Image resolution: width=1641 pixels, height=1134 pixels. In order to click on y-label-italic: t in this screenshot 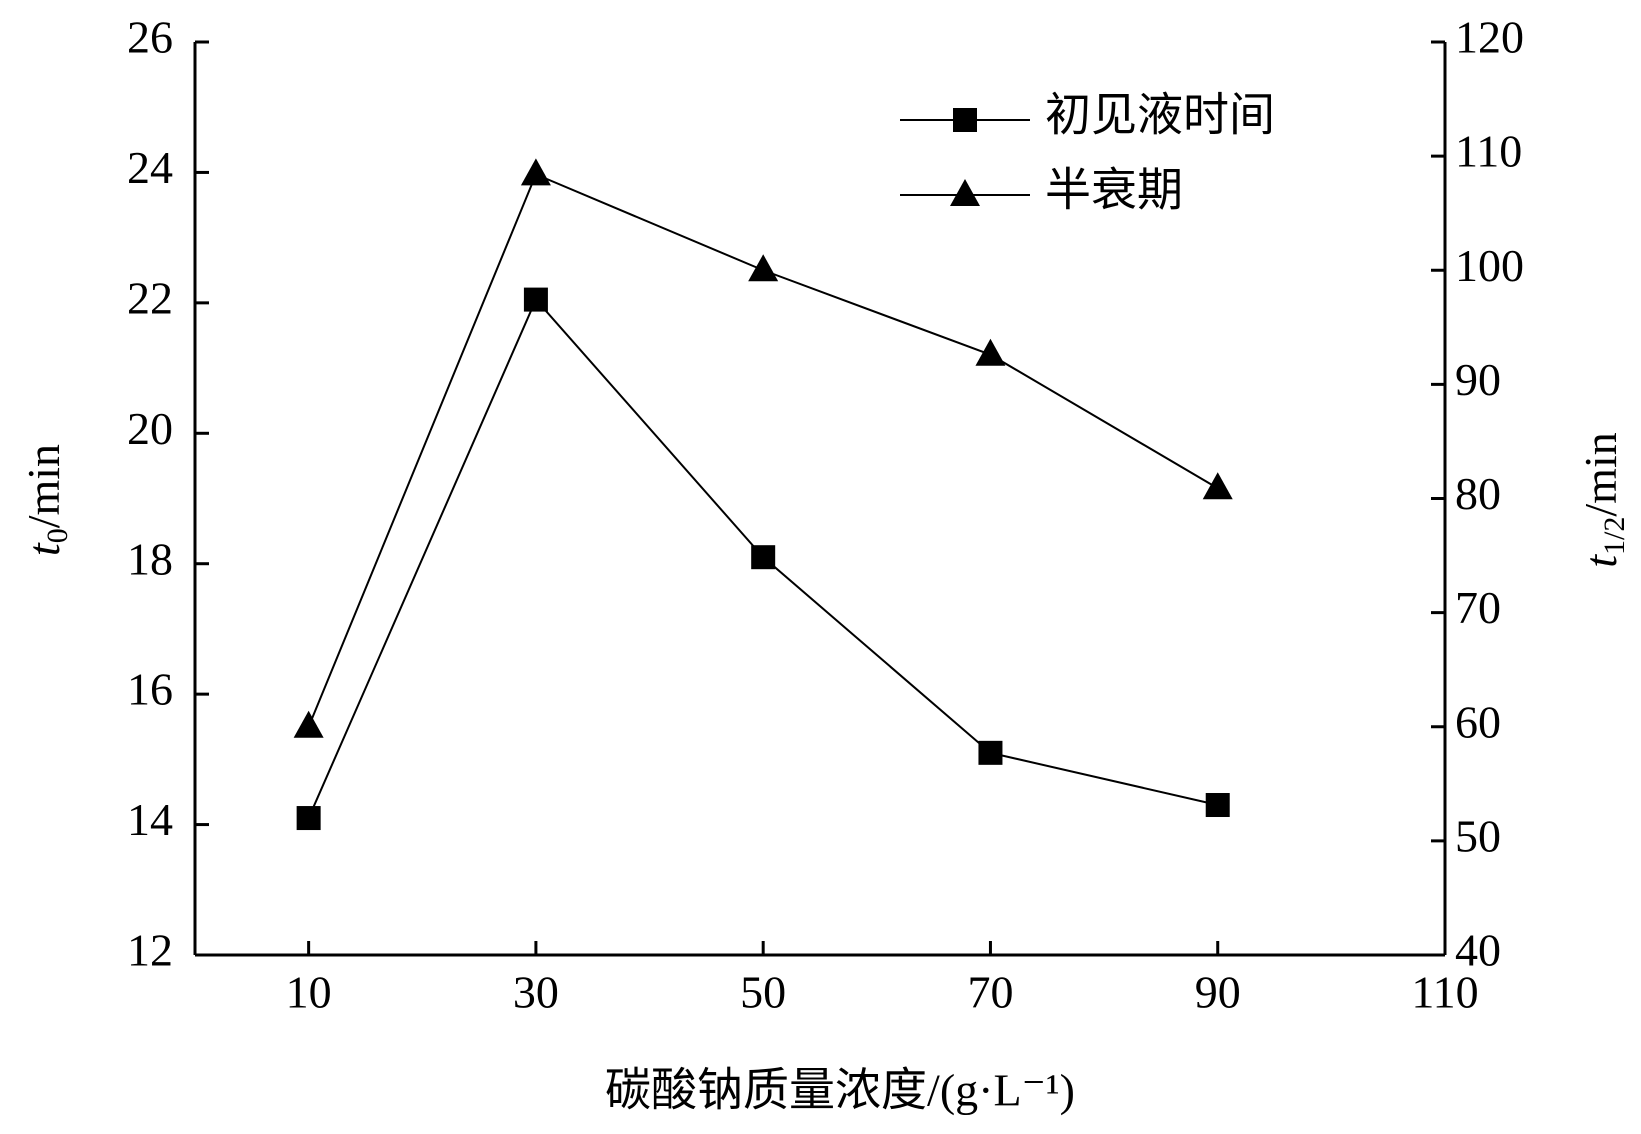, I will do `click(43, 549)`.